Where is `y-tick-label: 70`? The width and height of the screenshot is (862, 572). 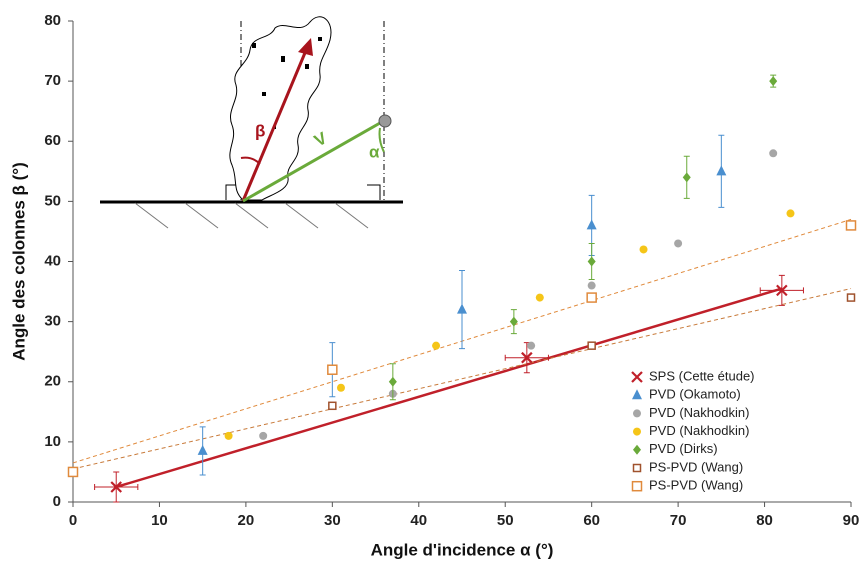
y-tick-label: 70 is located at coordinates (52, 80).